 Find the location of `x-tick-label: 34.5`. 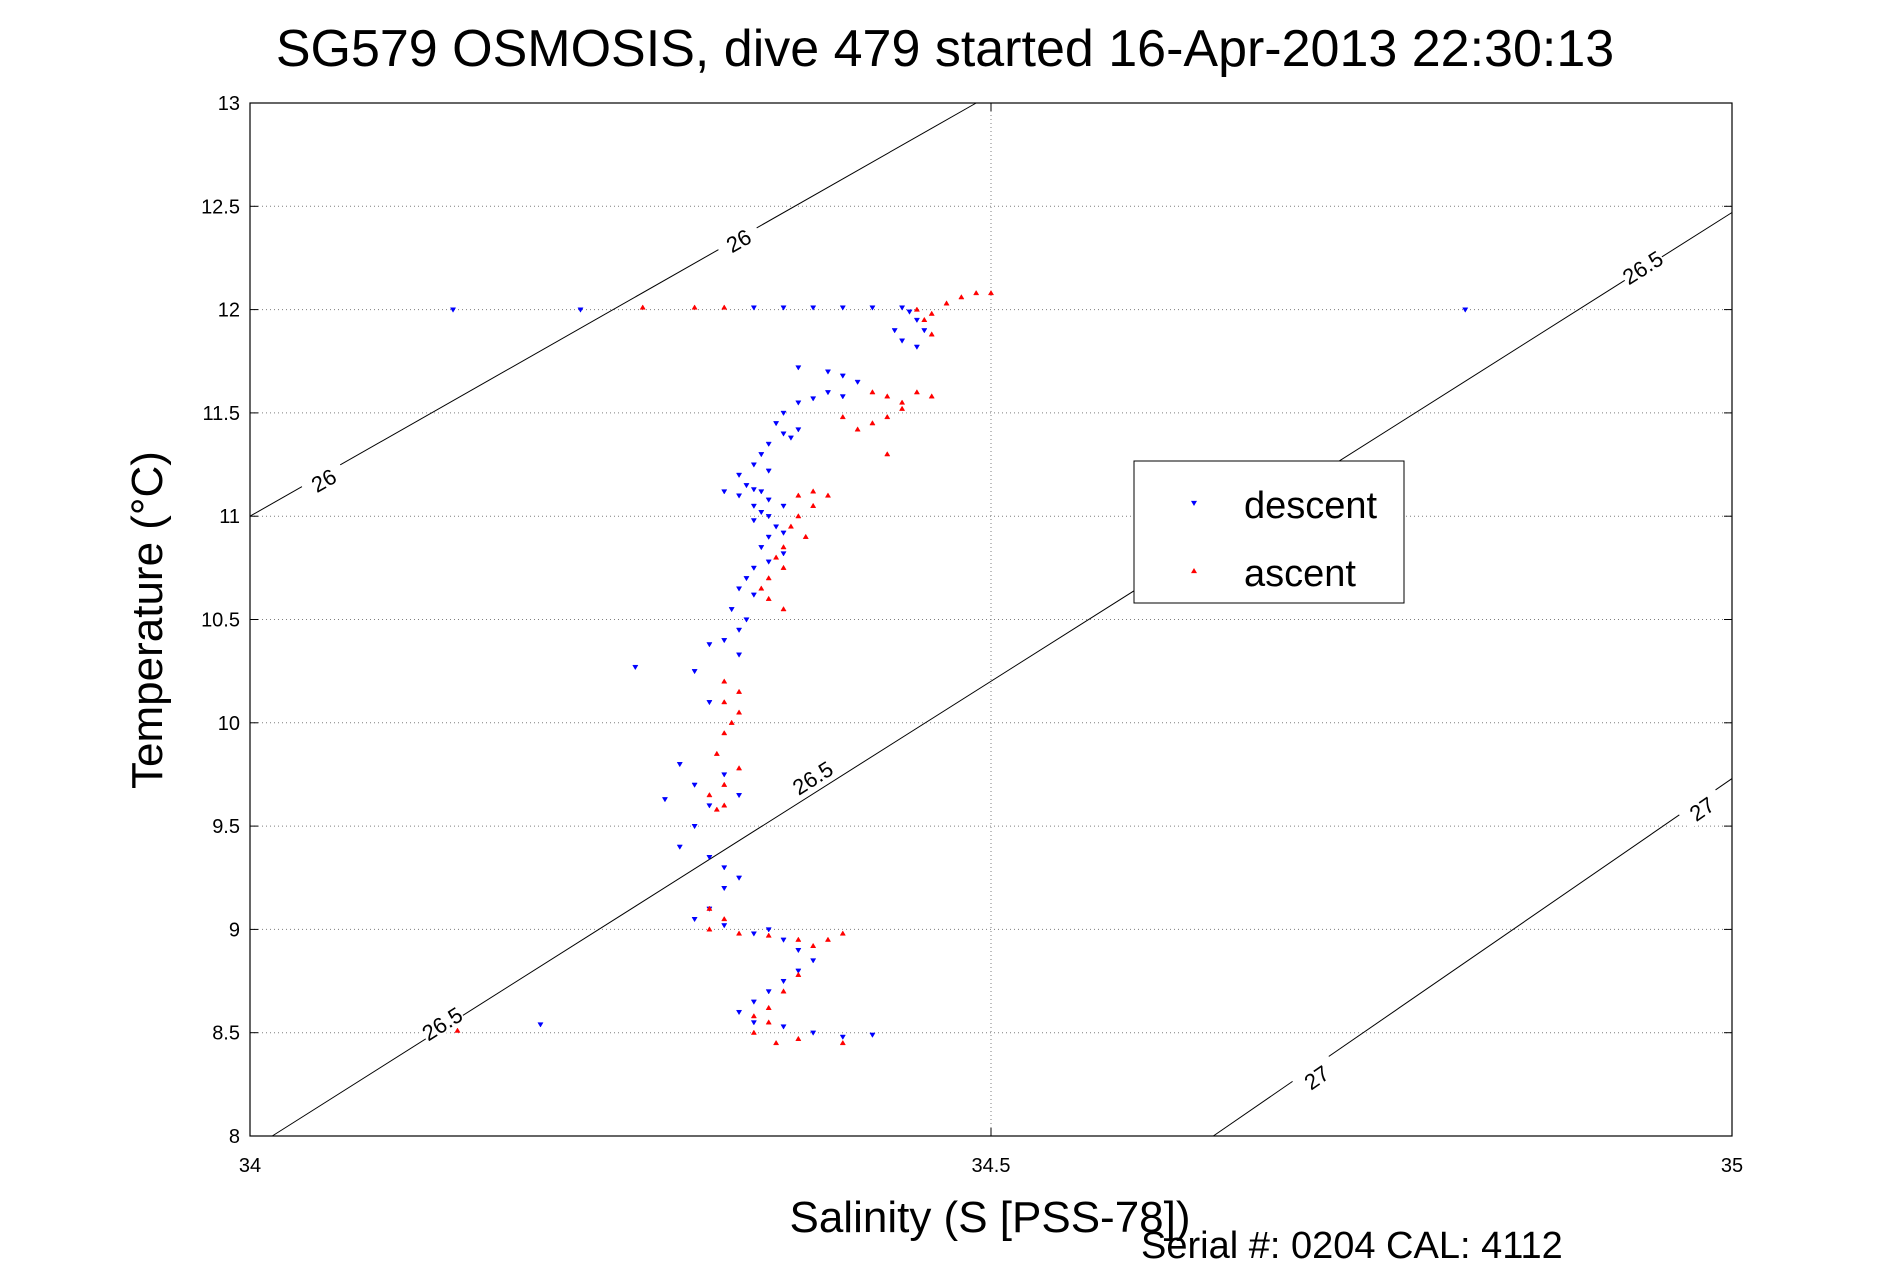

x-tick-label: 34.5 is located at coordinates (991, 1166).